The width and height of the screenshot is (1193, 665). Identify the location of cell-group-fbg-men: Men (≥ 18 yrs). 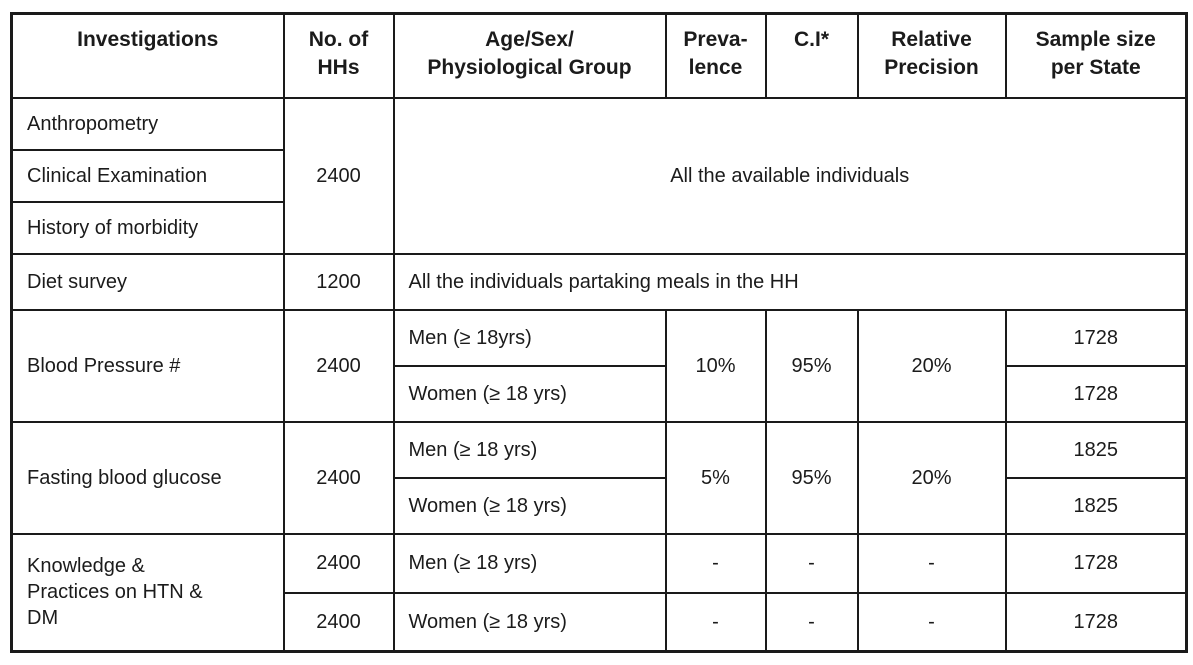
(529, 449).